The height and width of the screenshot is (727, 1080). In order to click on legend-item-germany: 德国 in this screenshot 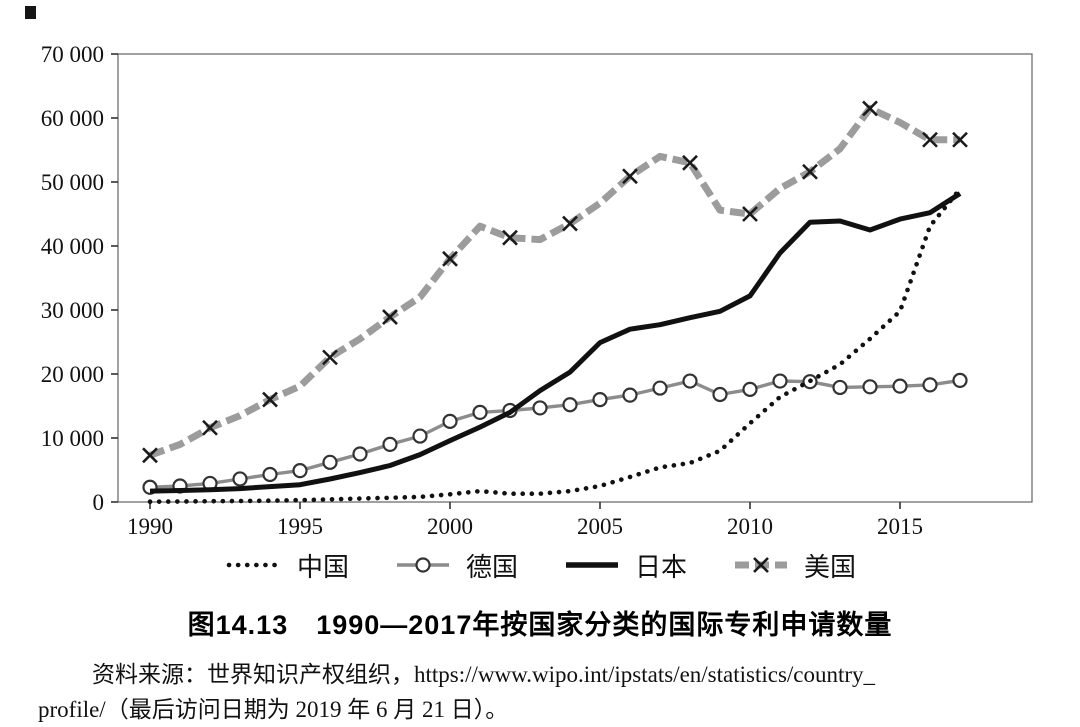, I will do `click(455, 565)`.